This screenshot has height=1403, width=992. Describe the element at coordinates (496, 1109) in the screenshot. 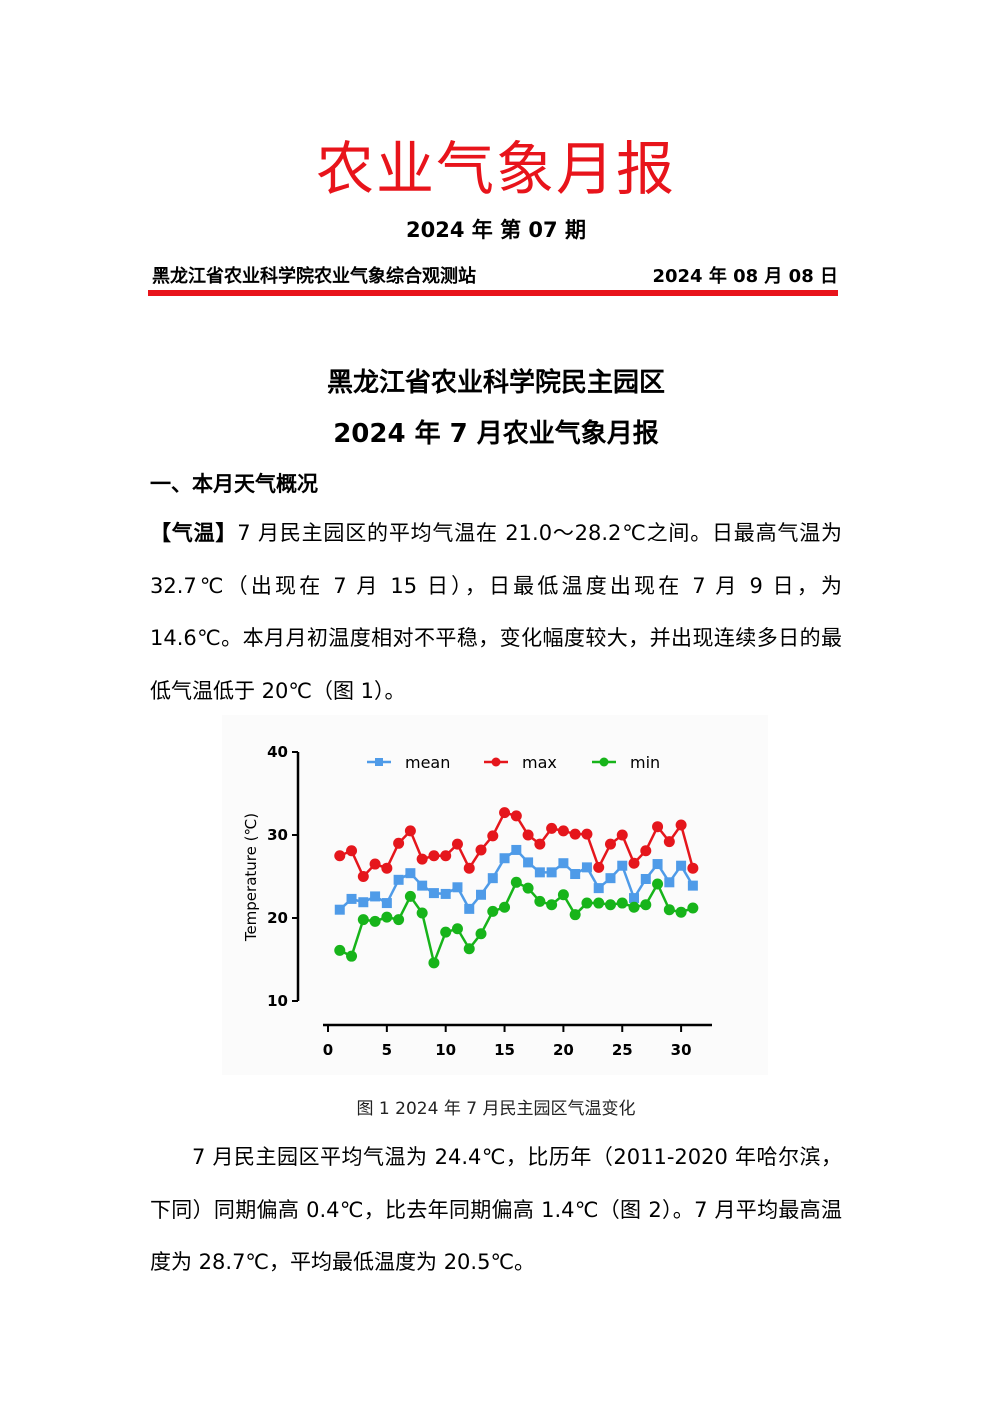

I see `figure-caption: 图 1 2024 年 7 月民主园区气温变化` at that location.